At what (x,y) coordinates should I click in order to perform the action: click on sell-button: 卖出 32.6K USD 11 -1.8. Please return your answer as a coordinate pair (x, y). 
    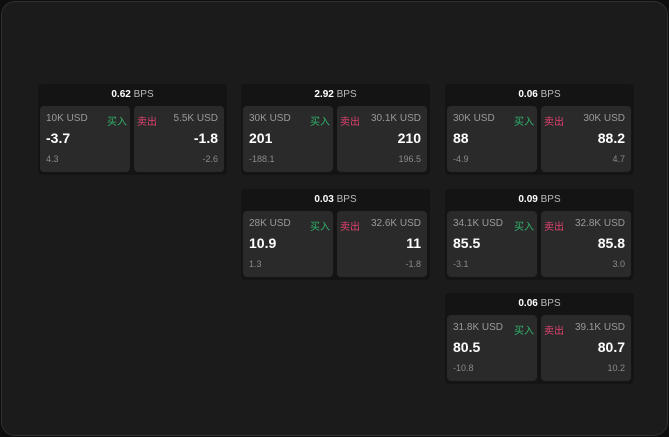
    Looking at the image, I should click on (382, 244).